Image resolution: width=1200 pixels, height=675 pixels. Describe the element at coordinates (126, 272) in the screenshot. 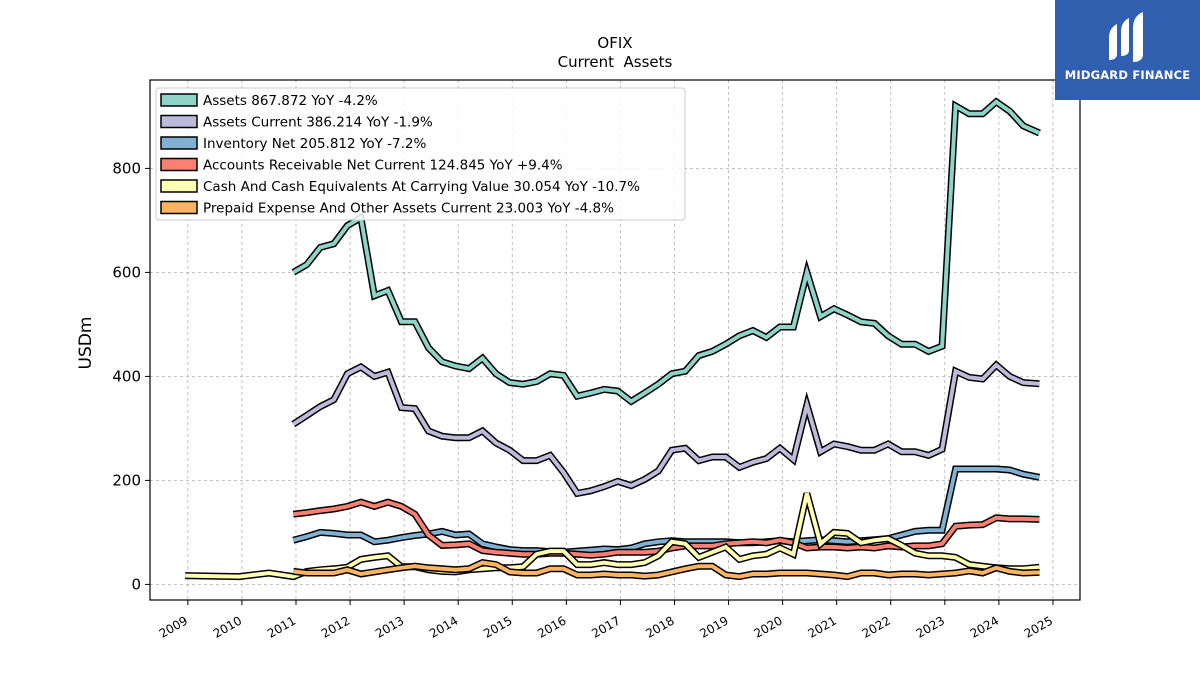

I see `y-tick-label: 600` at that location.